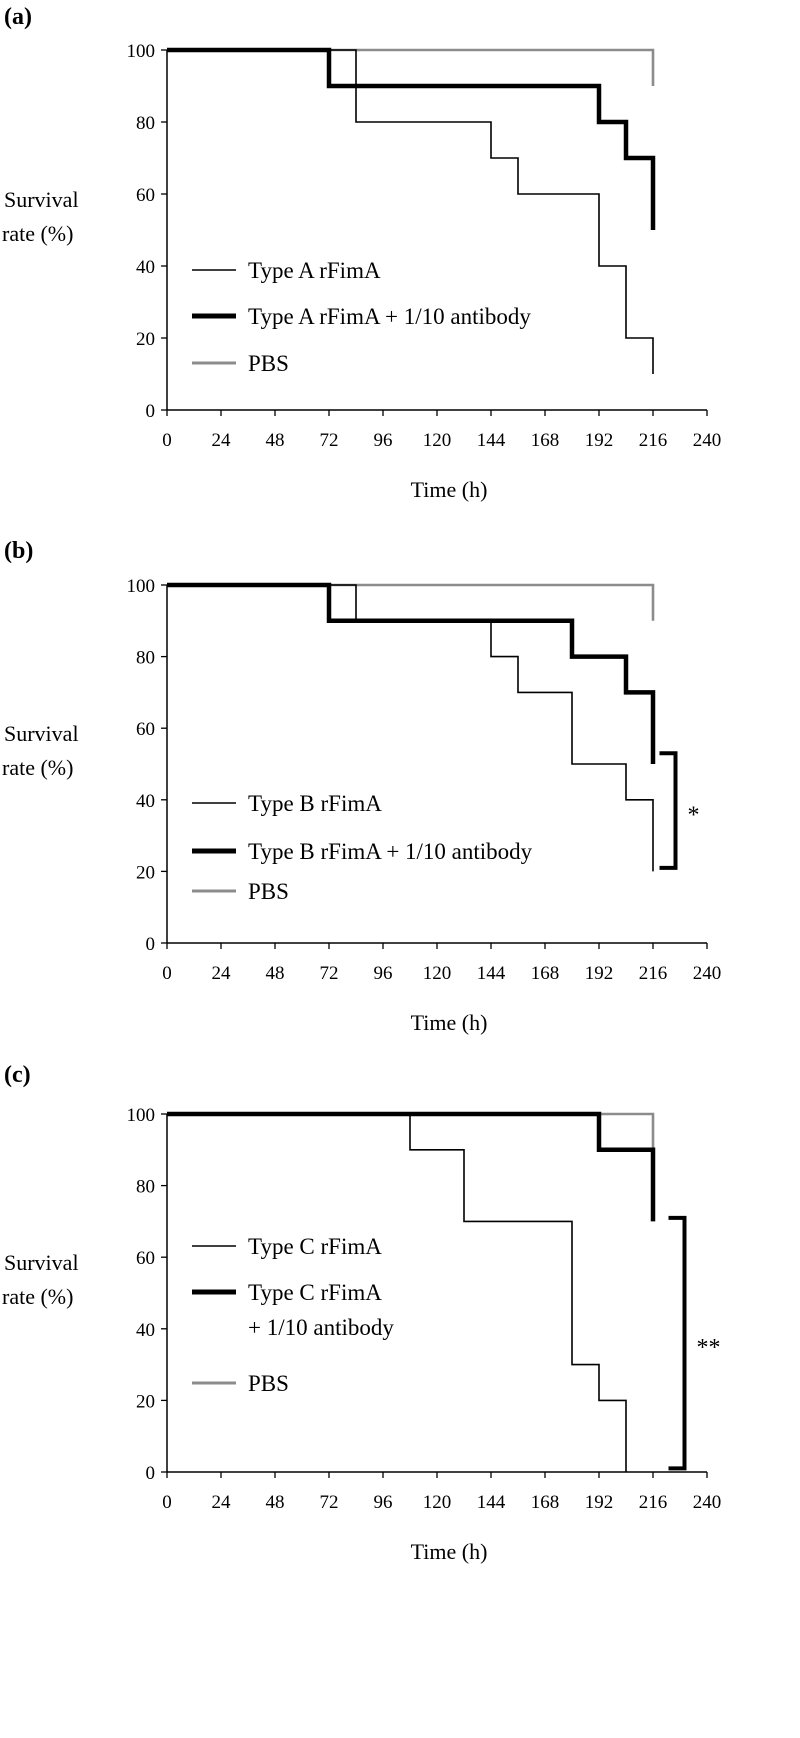 The image size is (800, 1738). I want to click on panel-b-x-tick-label: 216, so click(653, 973).